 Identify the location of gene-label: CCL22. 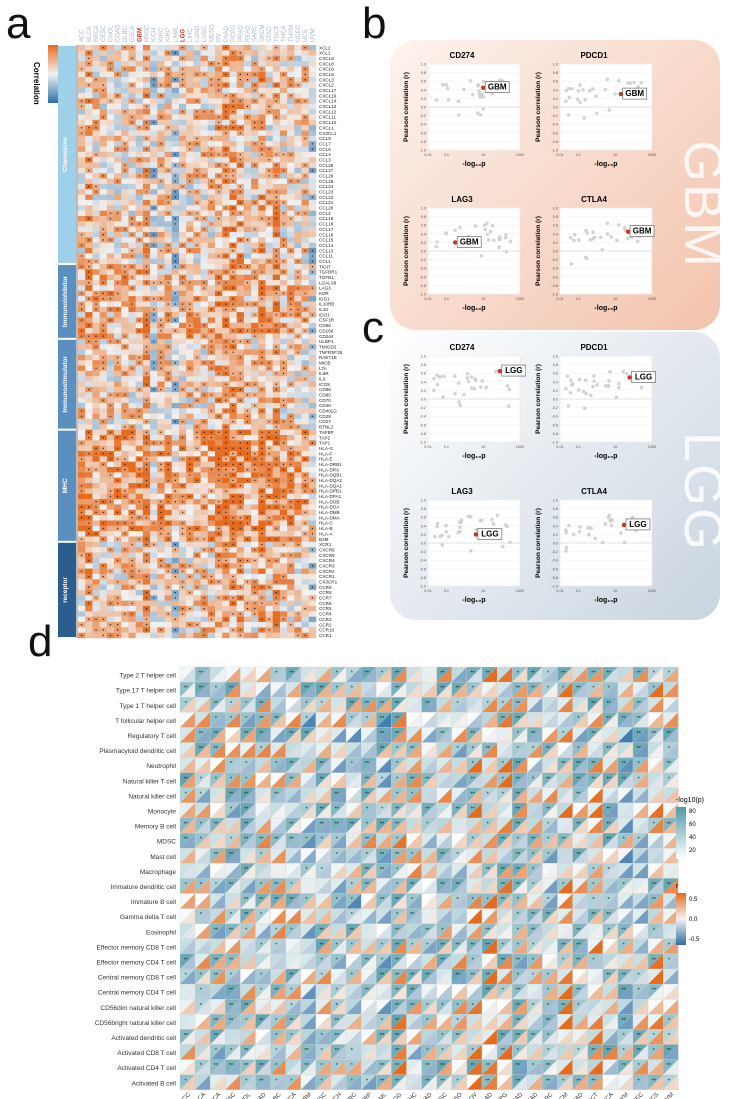
(326, 197).